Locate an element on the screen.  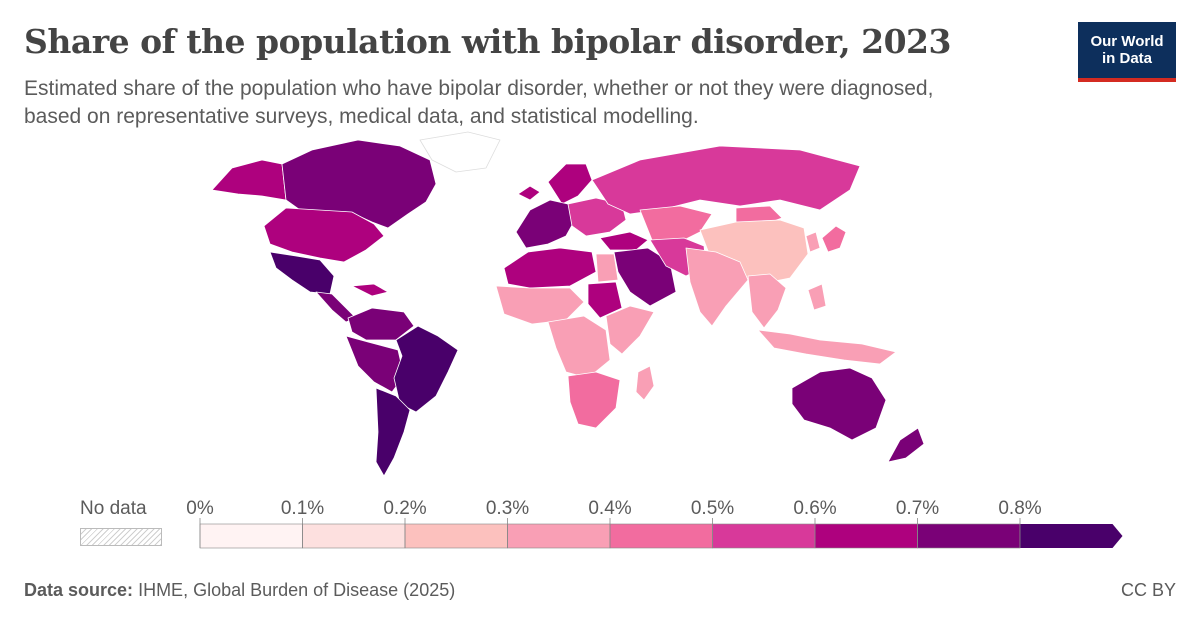
map-region-usa is located at coordinates (324, 235).